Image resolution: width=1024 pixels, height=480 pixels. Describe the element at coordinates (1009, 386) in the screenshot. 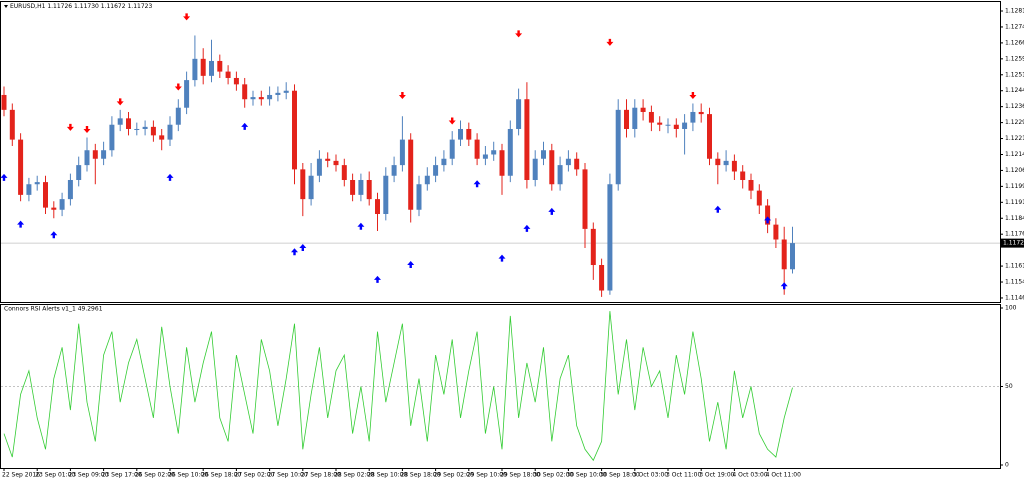

I see `indicator-y-tick-label: 50` at that location.